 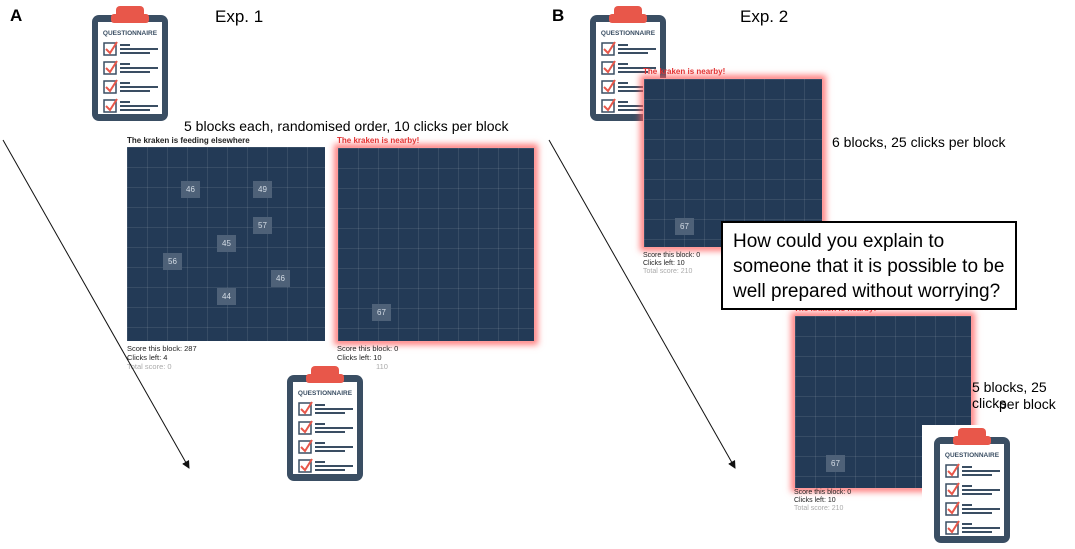 What do you see at coordinates (149, 366) in the screenshot?
I see `total-score-left: Total score: 0` at bounding box center [149, 366].